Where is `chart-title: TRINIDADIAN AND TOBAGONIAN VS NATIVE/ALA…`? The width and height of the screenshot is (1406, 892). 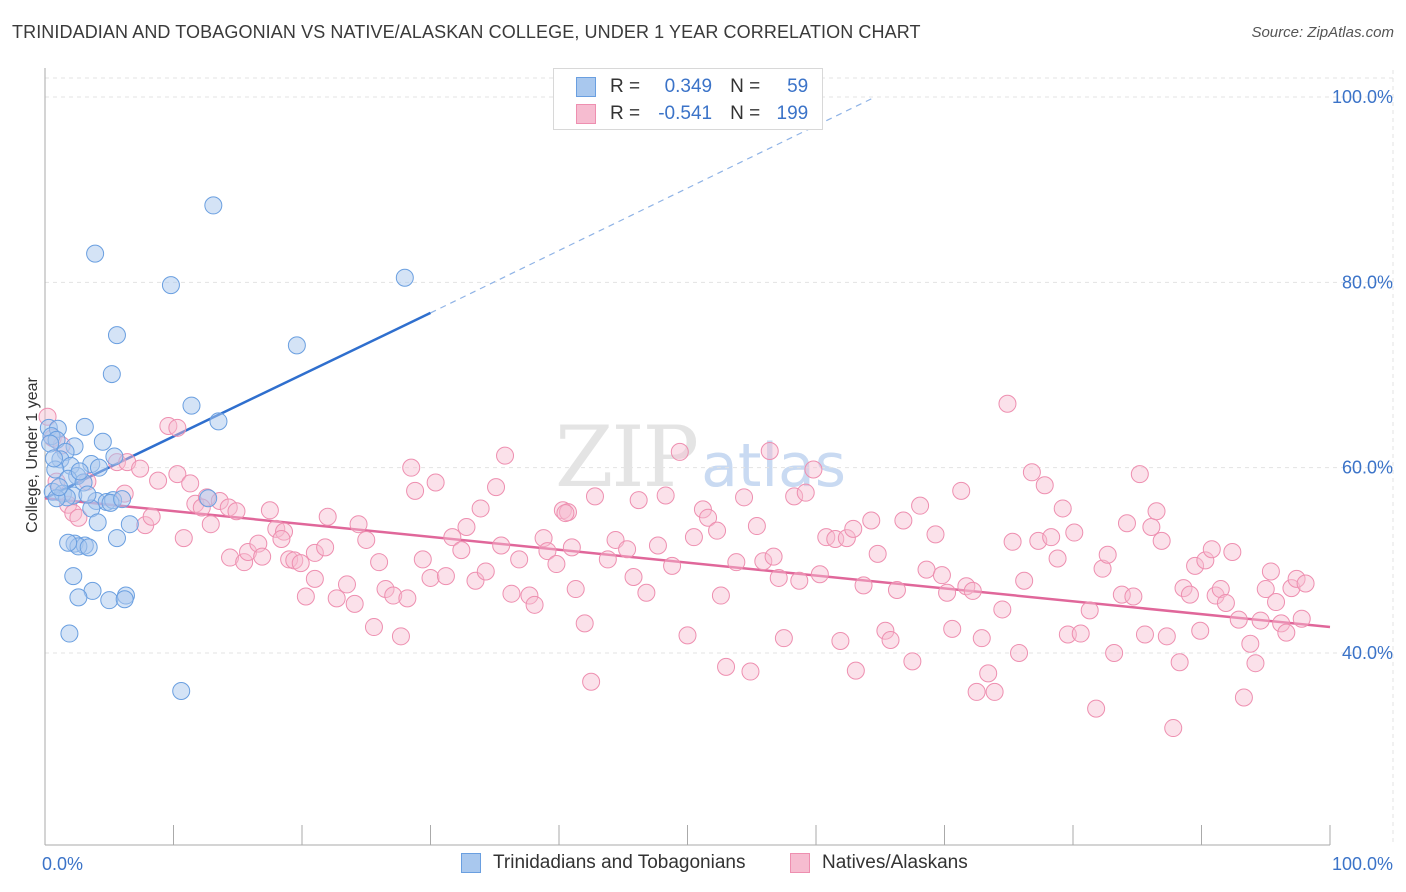
chart-title: TRINIDADIAN AND TOBAGONIAN VS NATIVE/ALA… is located at coordinates (466, 32).